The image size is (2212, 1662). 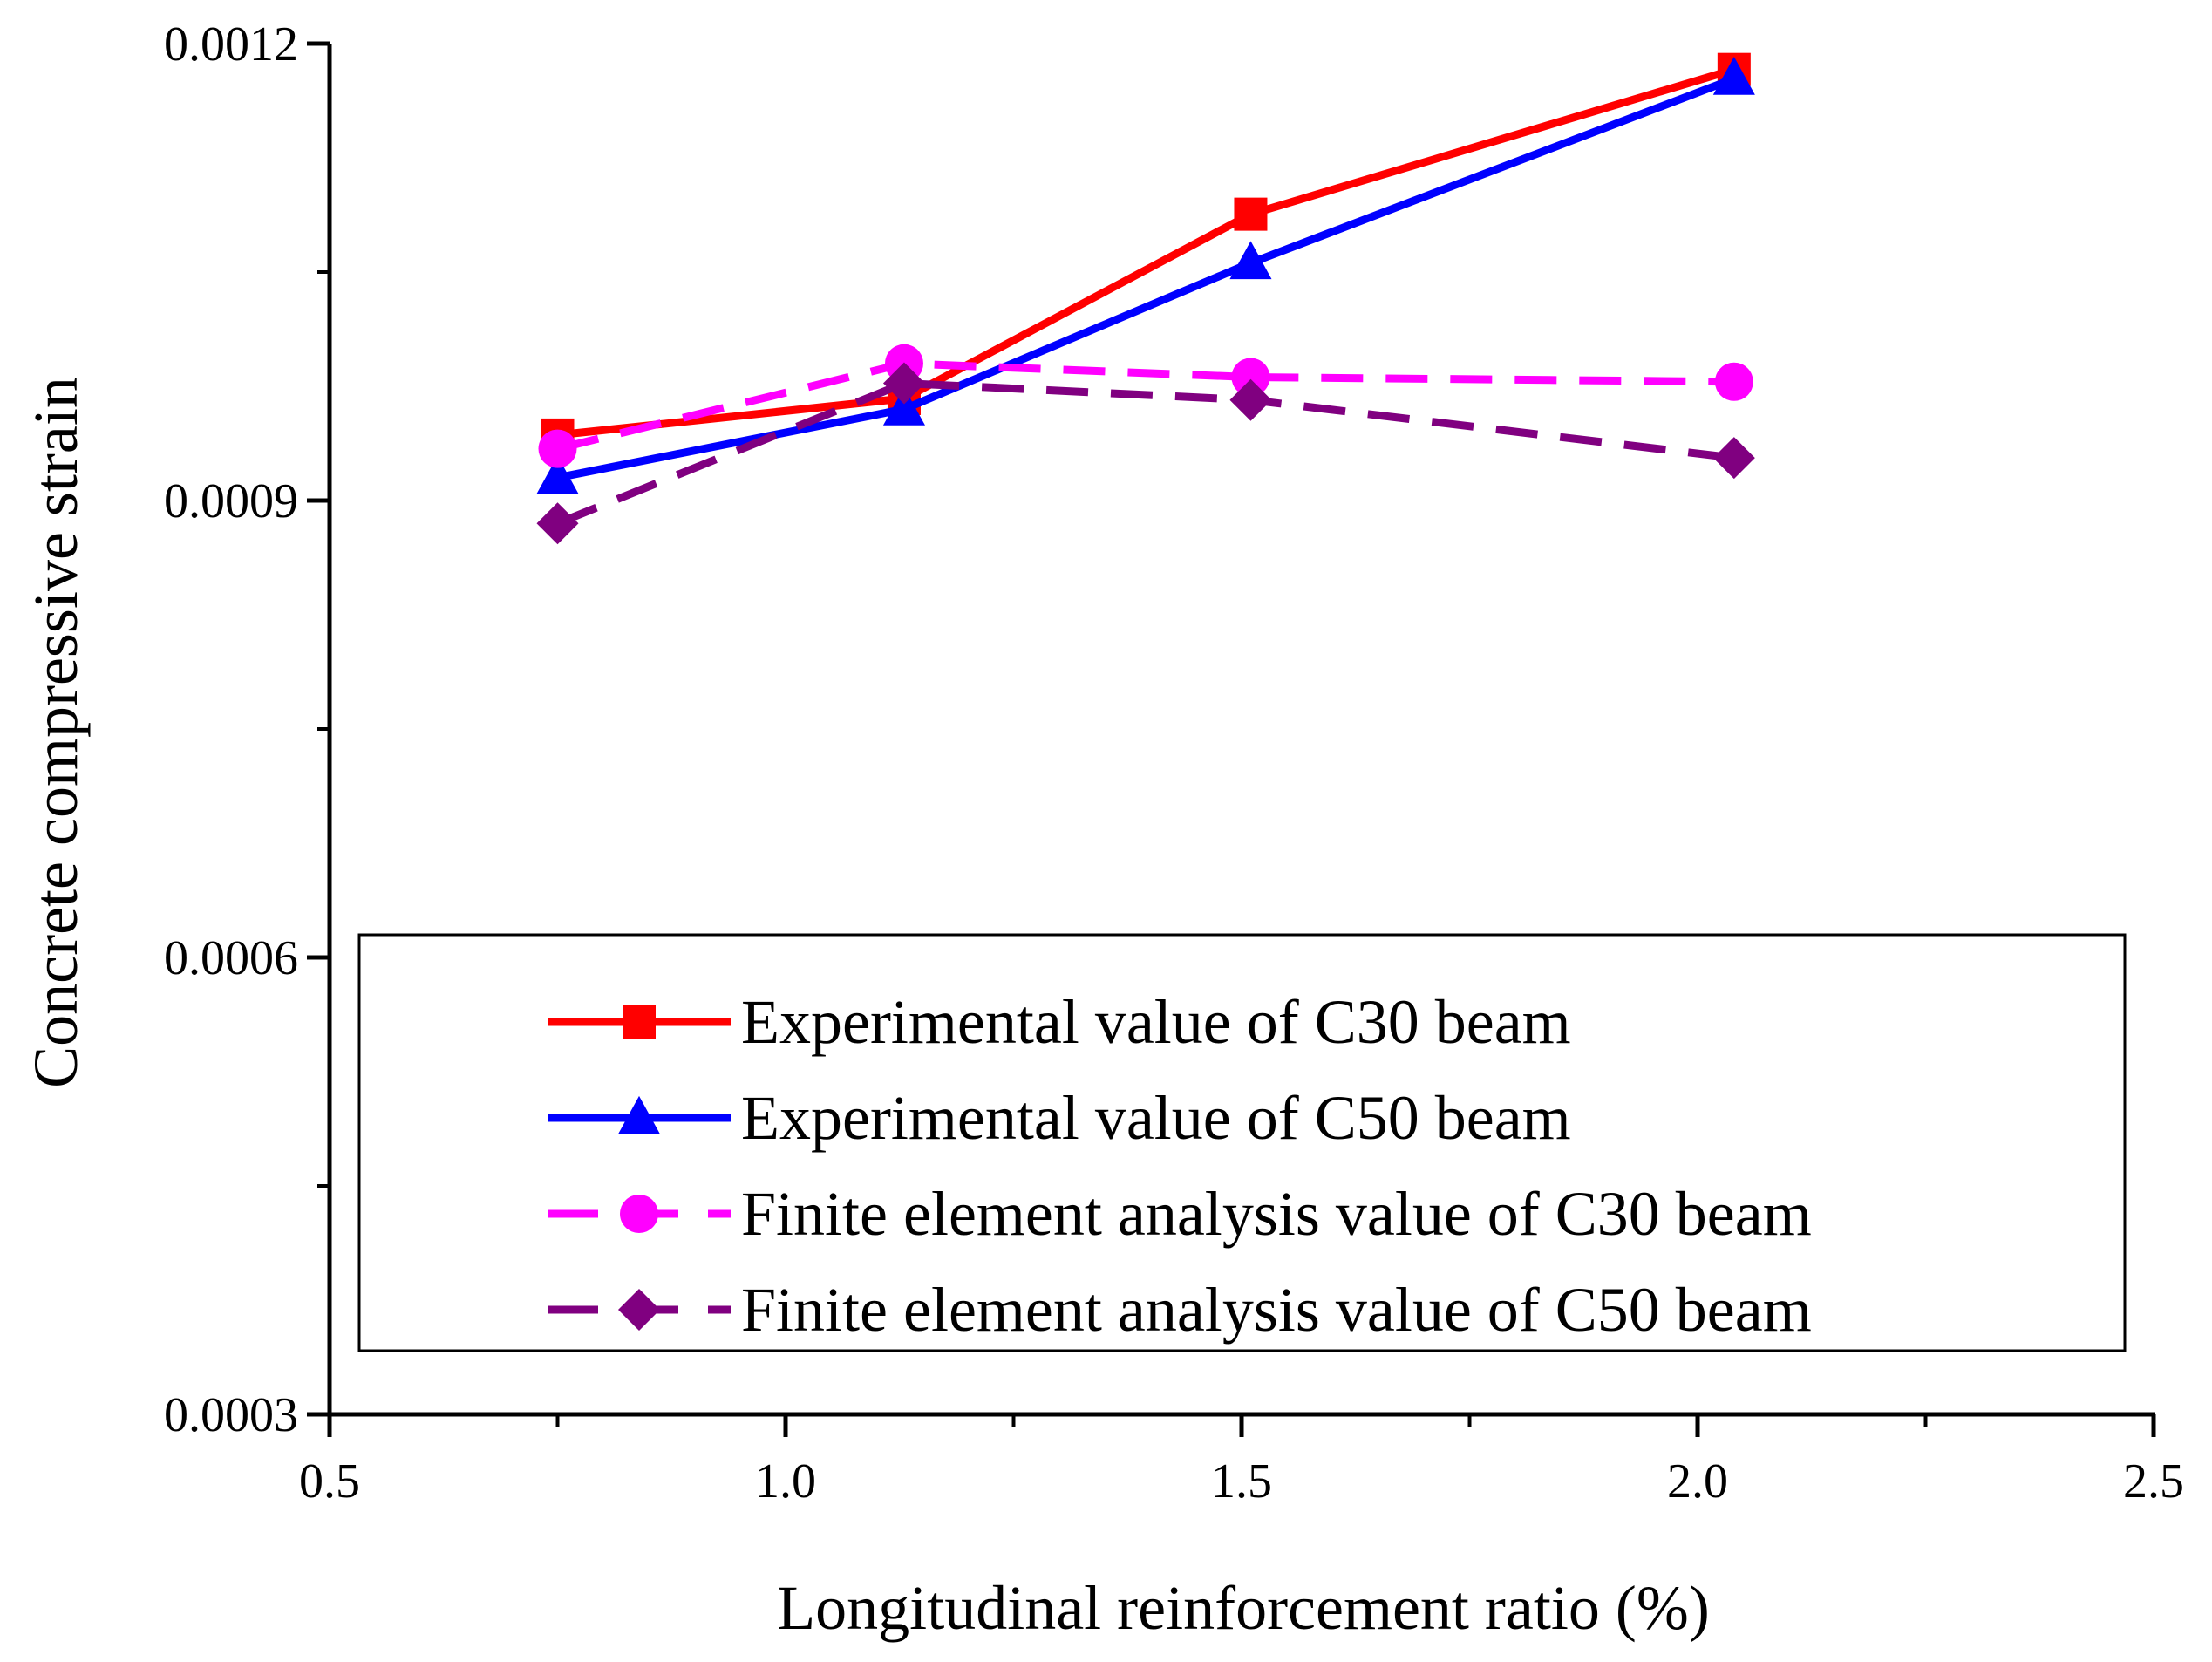 I want to click on x-tick-label: 2.5, so click(x=2154, y=1481).